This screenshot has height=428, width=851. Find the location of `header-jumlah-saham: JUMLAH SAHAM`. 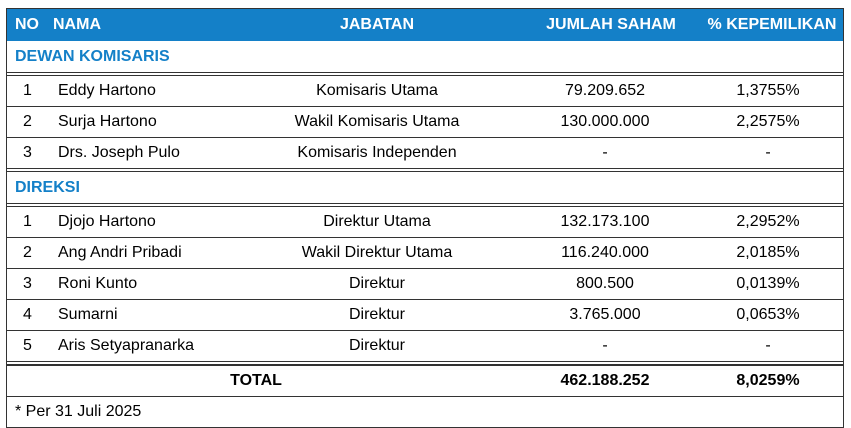

header-jumlah-saham: JUMLAH SAHAM is located at coordinates (611, 24).